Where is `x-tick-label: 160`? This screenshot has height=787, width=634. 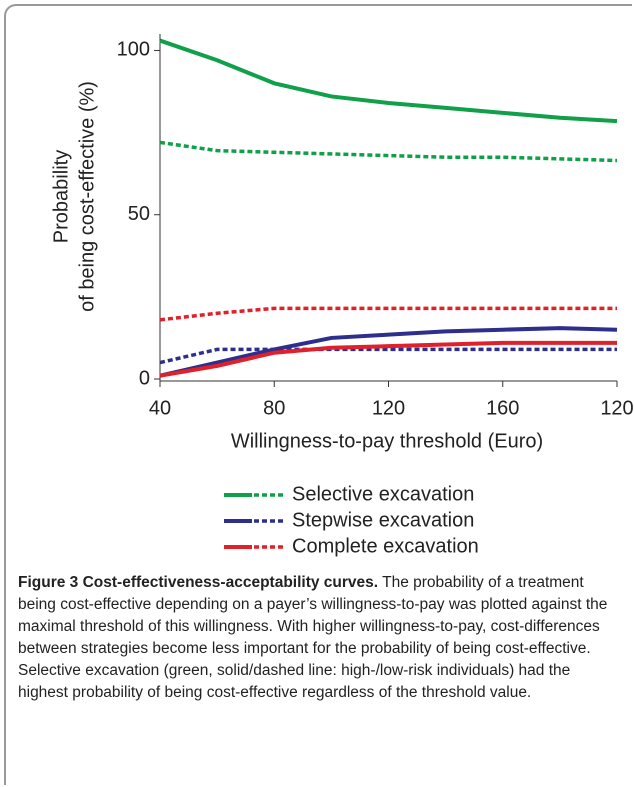 x-tick-label: 160 is located at coordinates (502, 408).